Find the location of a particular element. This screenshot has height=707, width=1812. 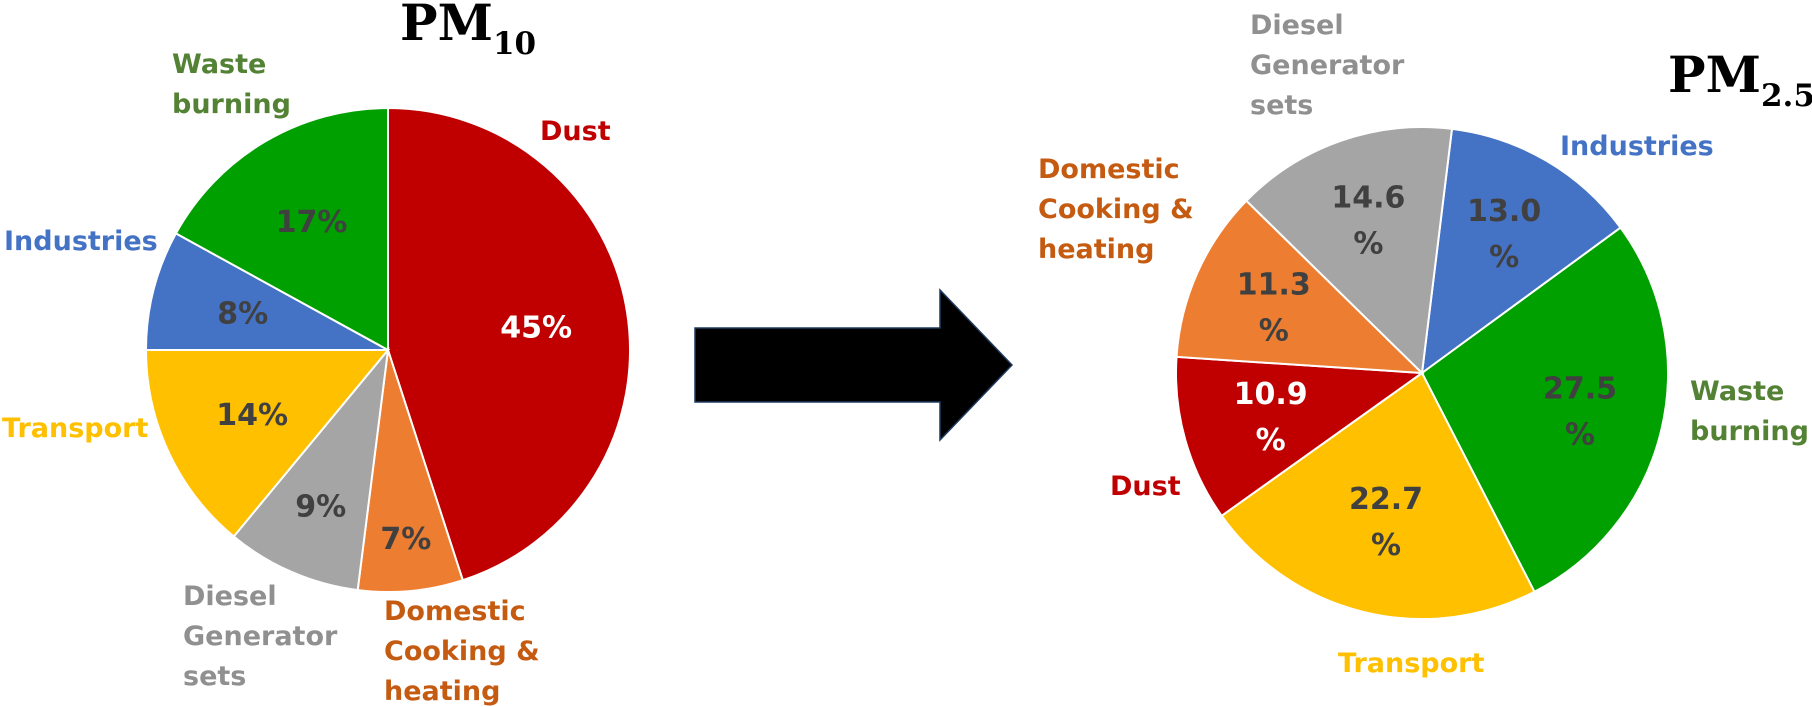

pm10-label-dust: Dust is located at coordinates (575, 131).